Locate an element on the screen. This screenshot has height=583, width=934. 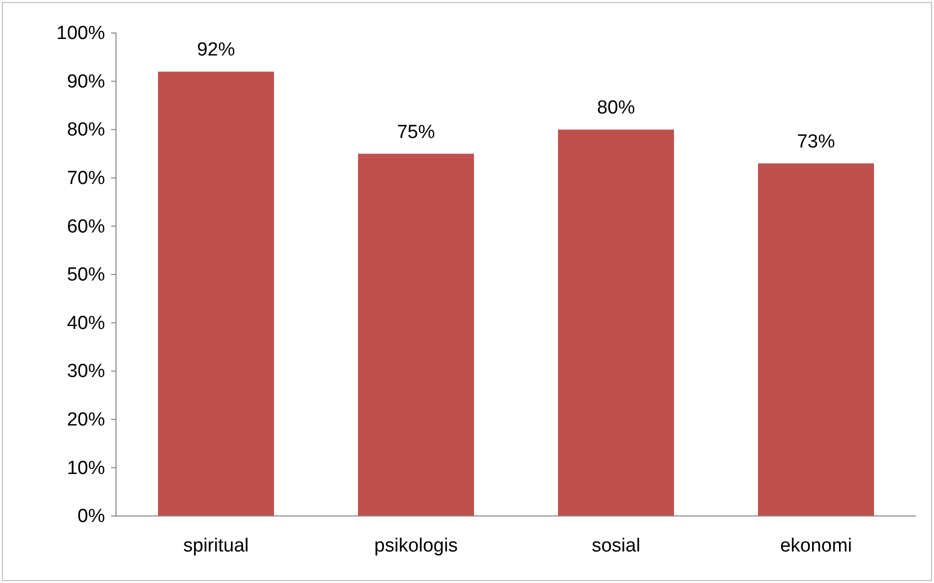
y-tick-label: 20% is located at coordinates (86, 419).